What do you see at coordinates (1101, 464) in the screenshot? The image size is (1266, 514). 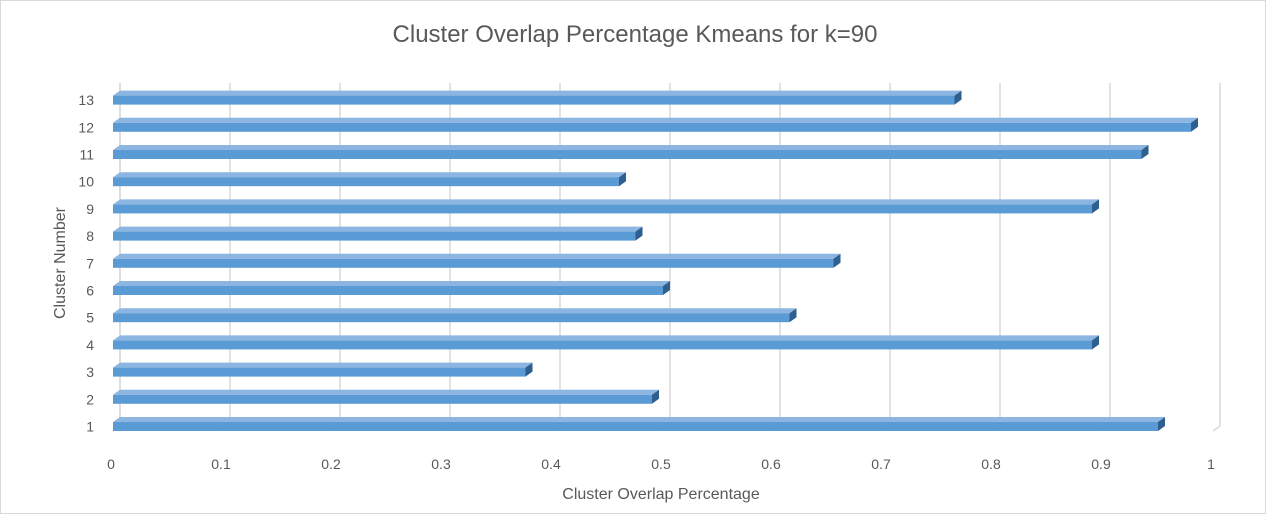 I see `x-tick-label: 0.9` at bounding box center [1101, 464].